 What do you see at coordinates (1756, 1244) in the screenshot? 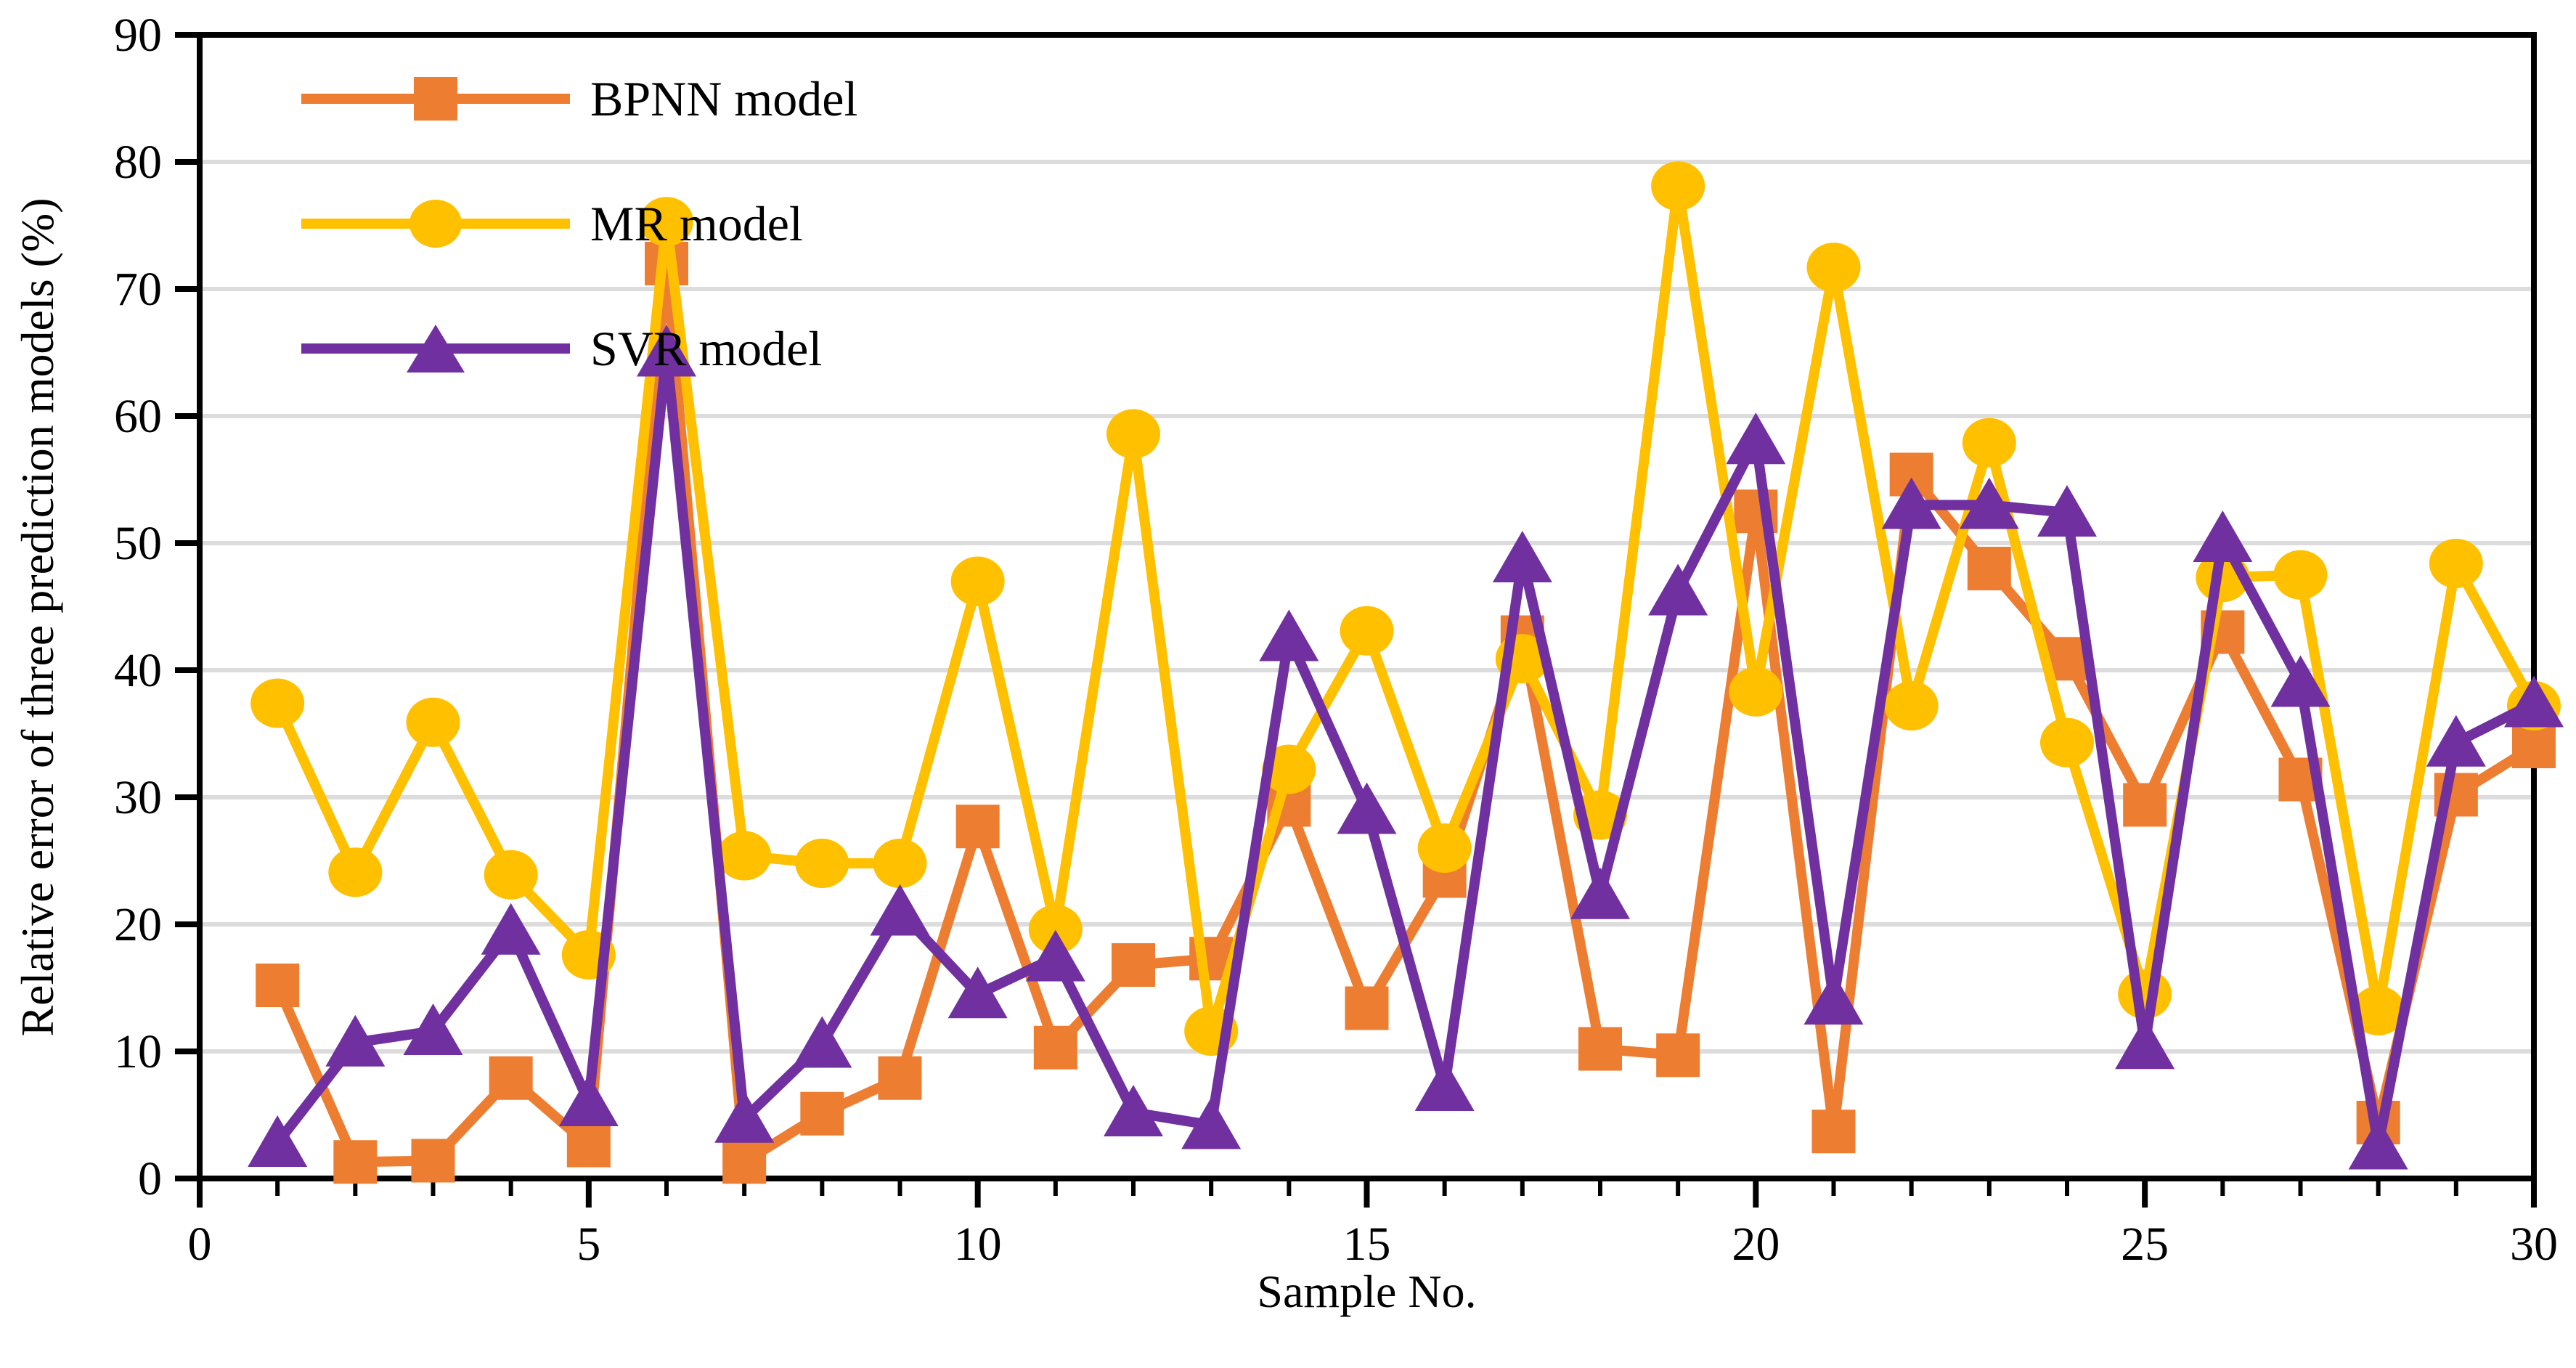
I see `x-tick-label: 20` at bounding box center [1756, 1244].